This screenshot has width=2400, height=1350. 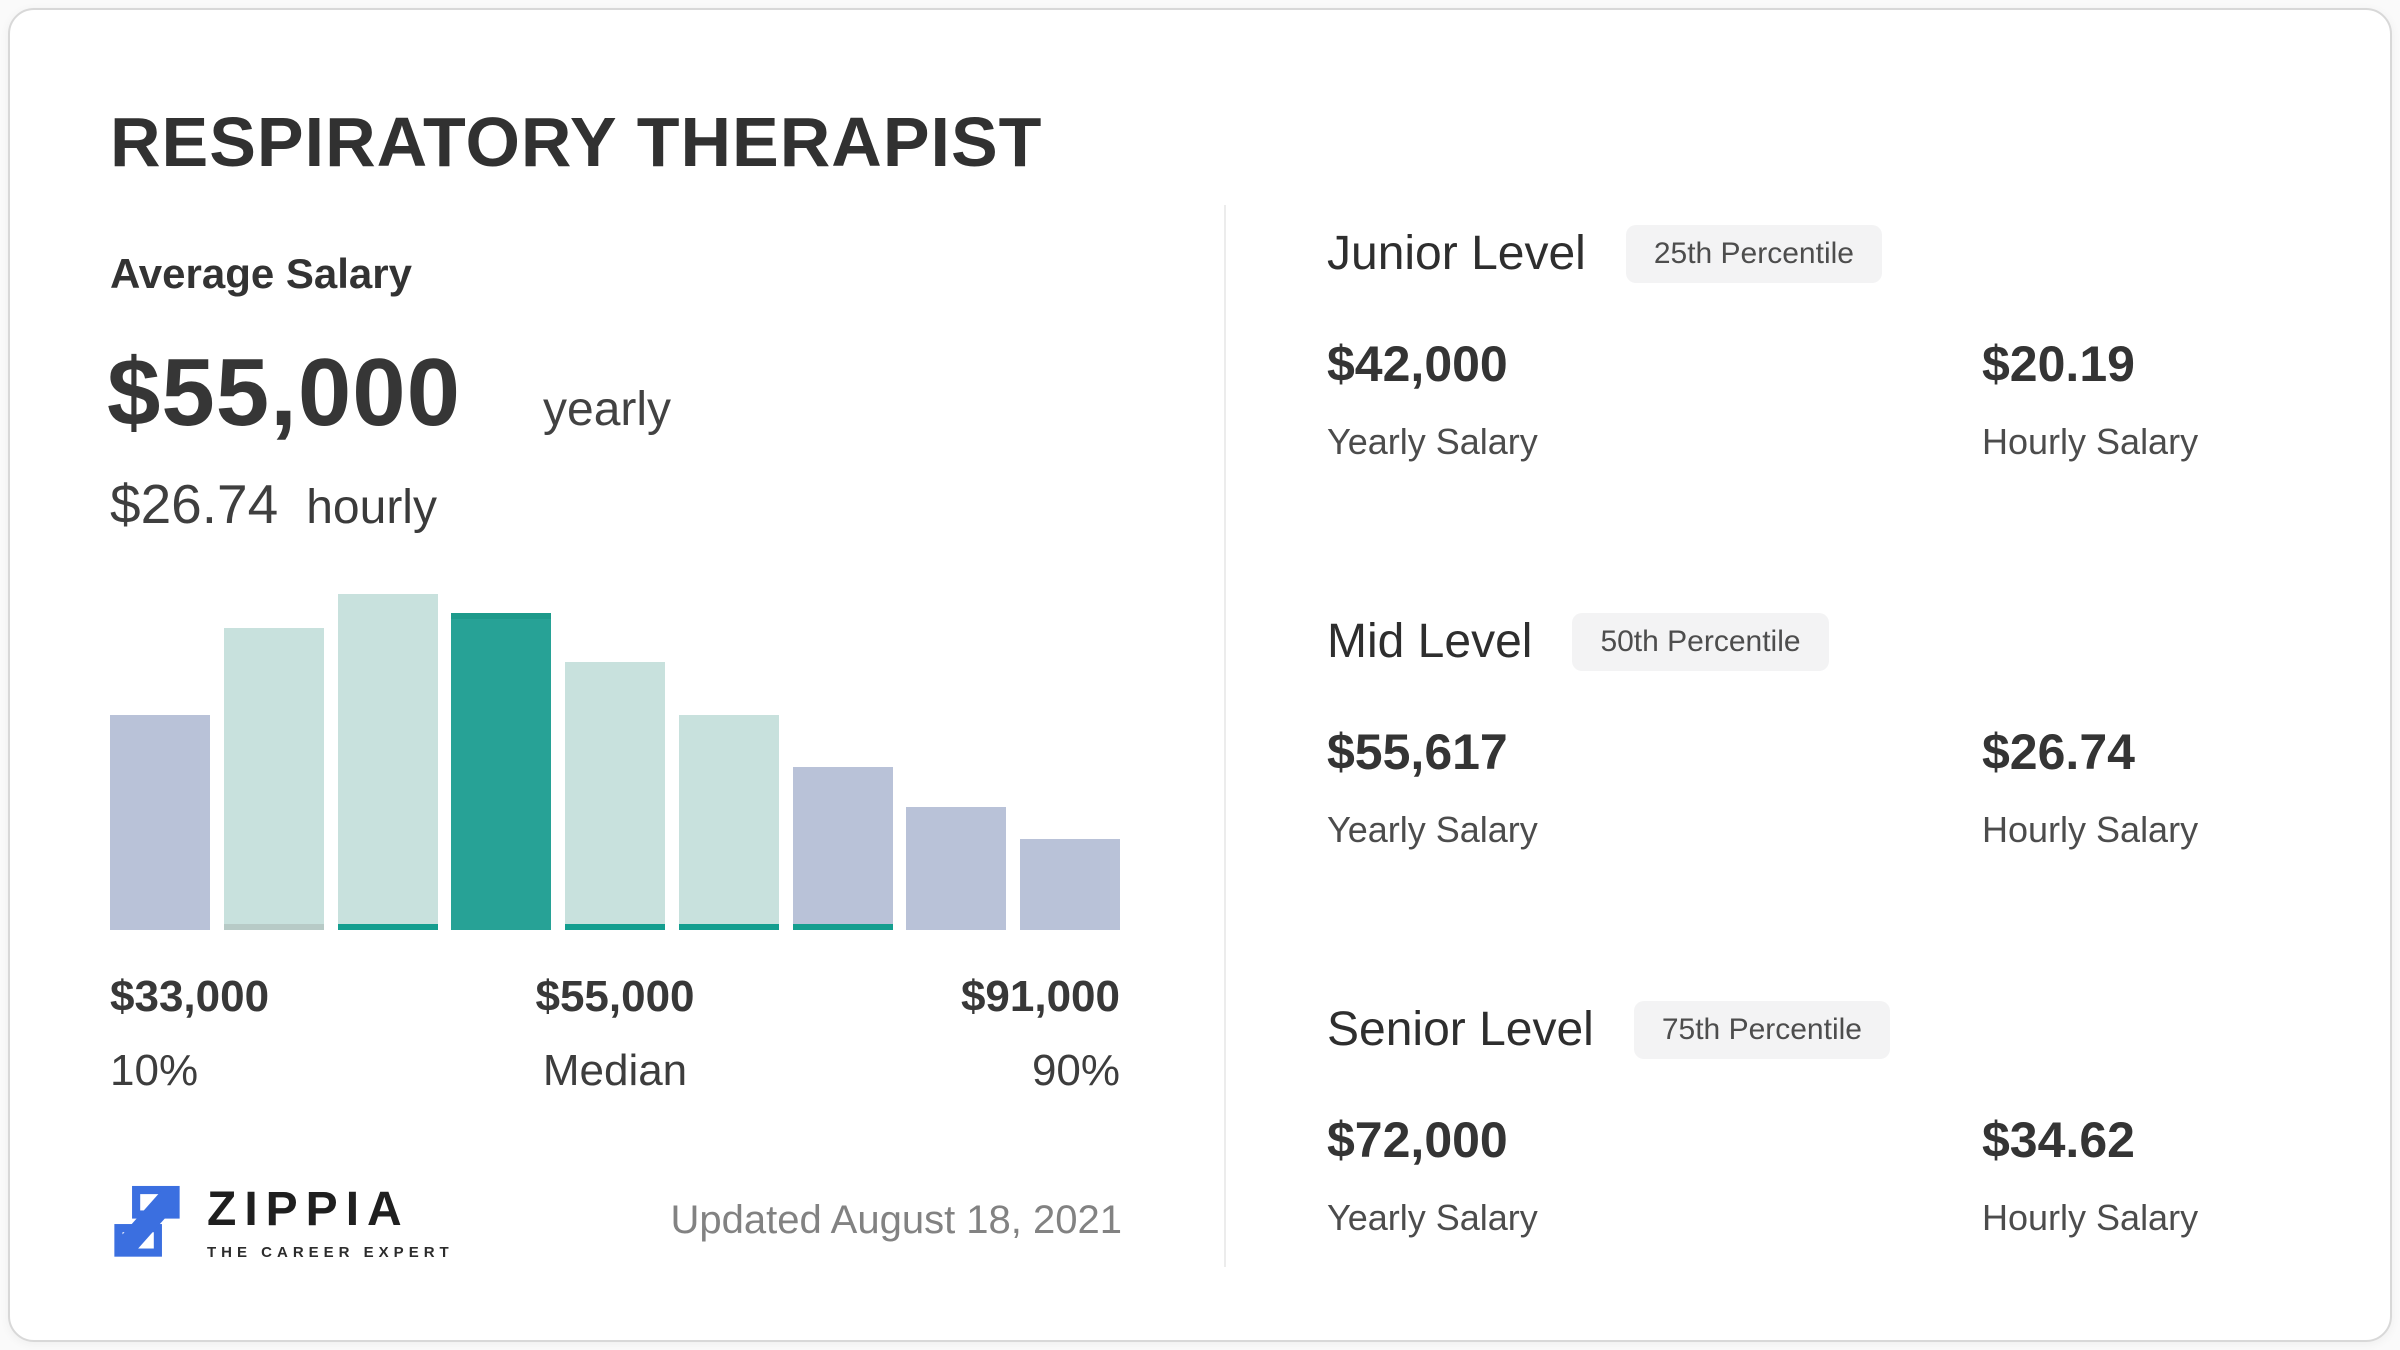 I want to click on hourly-salary-value: $34.62, so click(x=2058, y=1140).